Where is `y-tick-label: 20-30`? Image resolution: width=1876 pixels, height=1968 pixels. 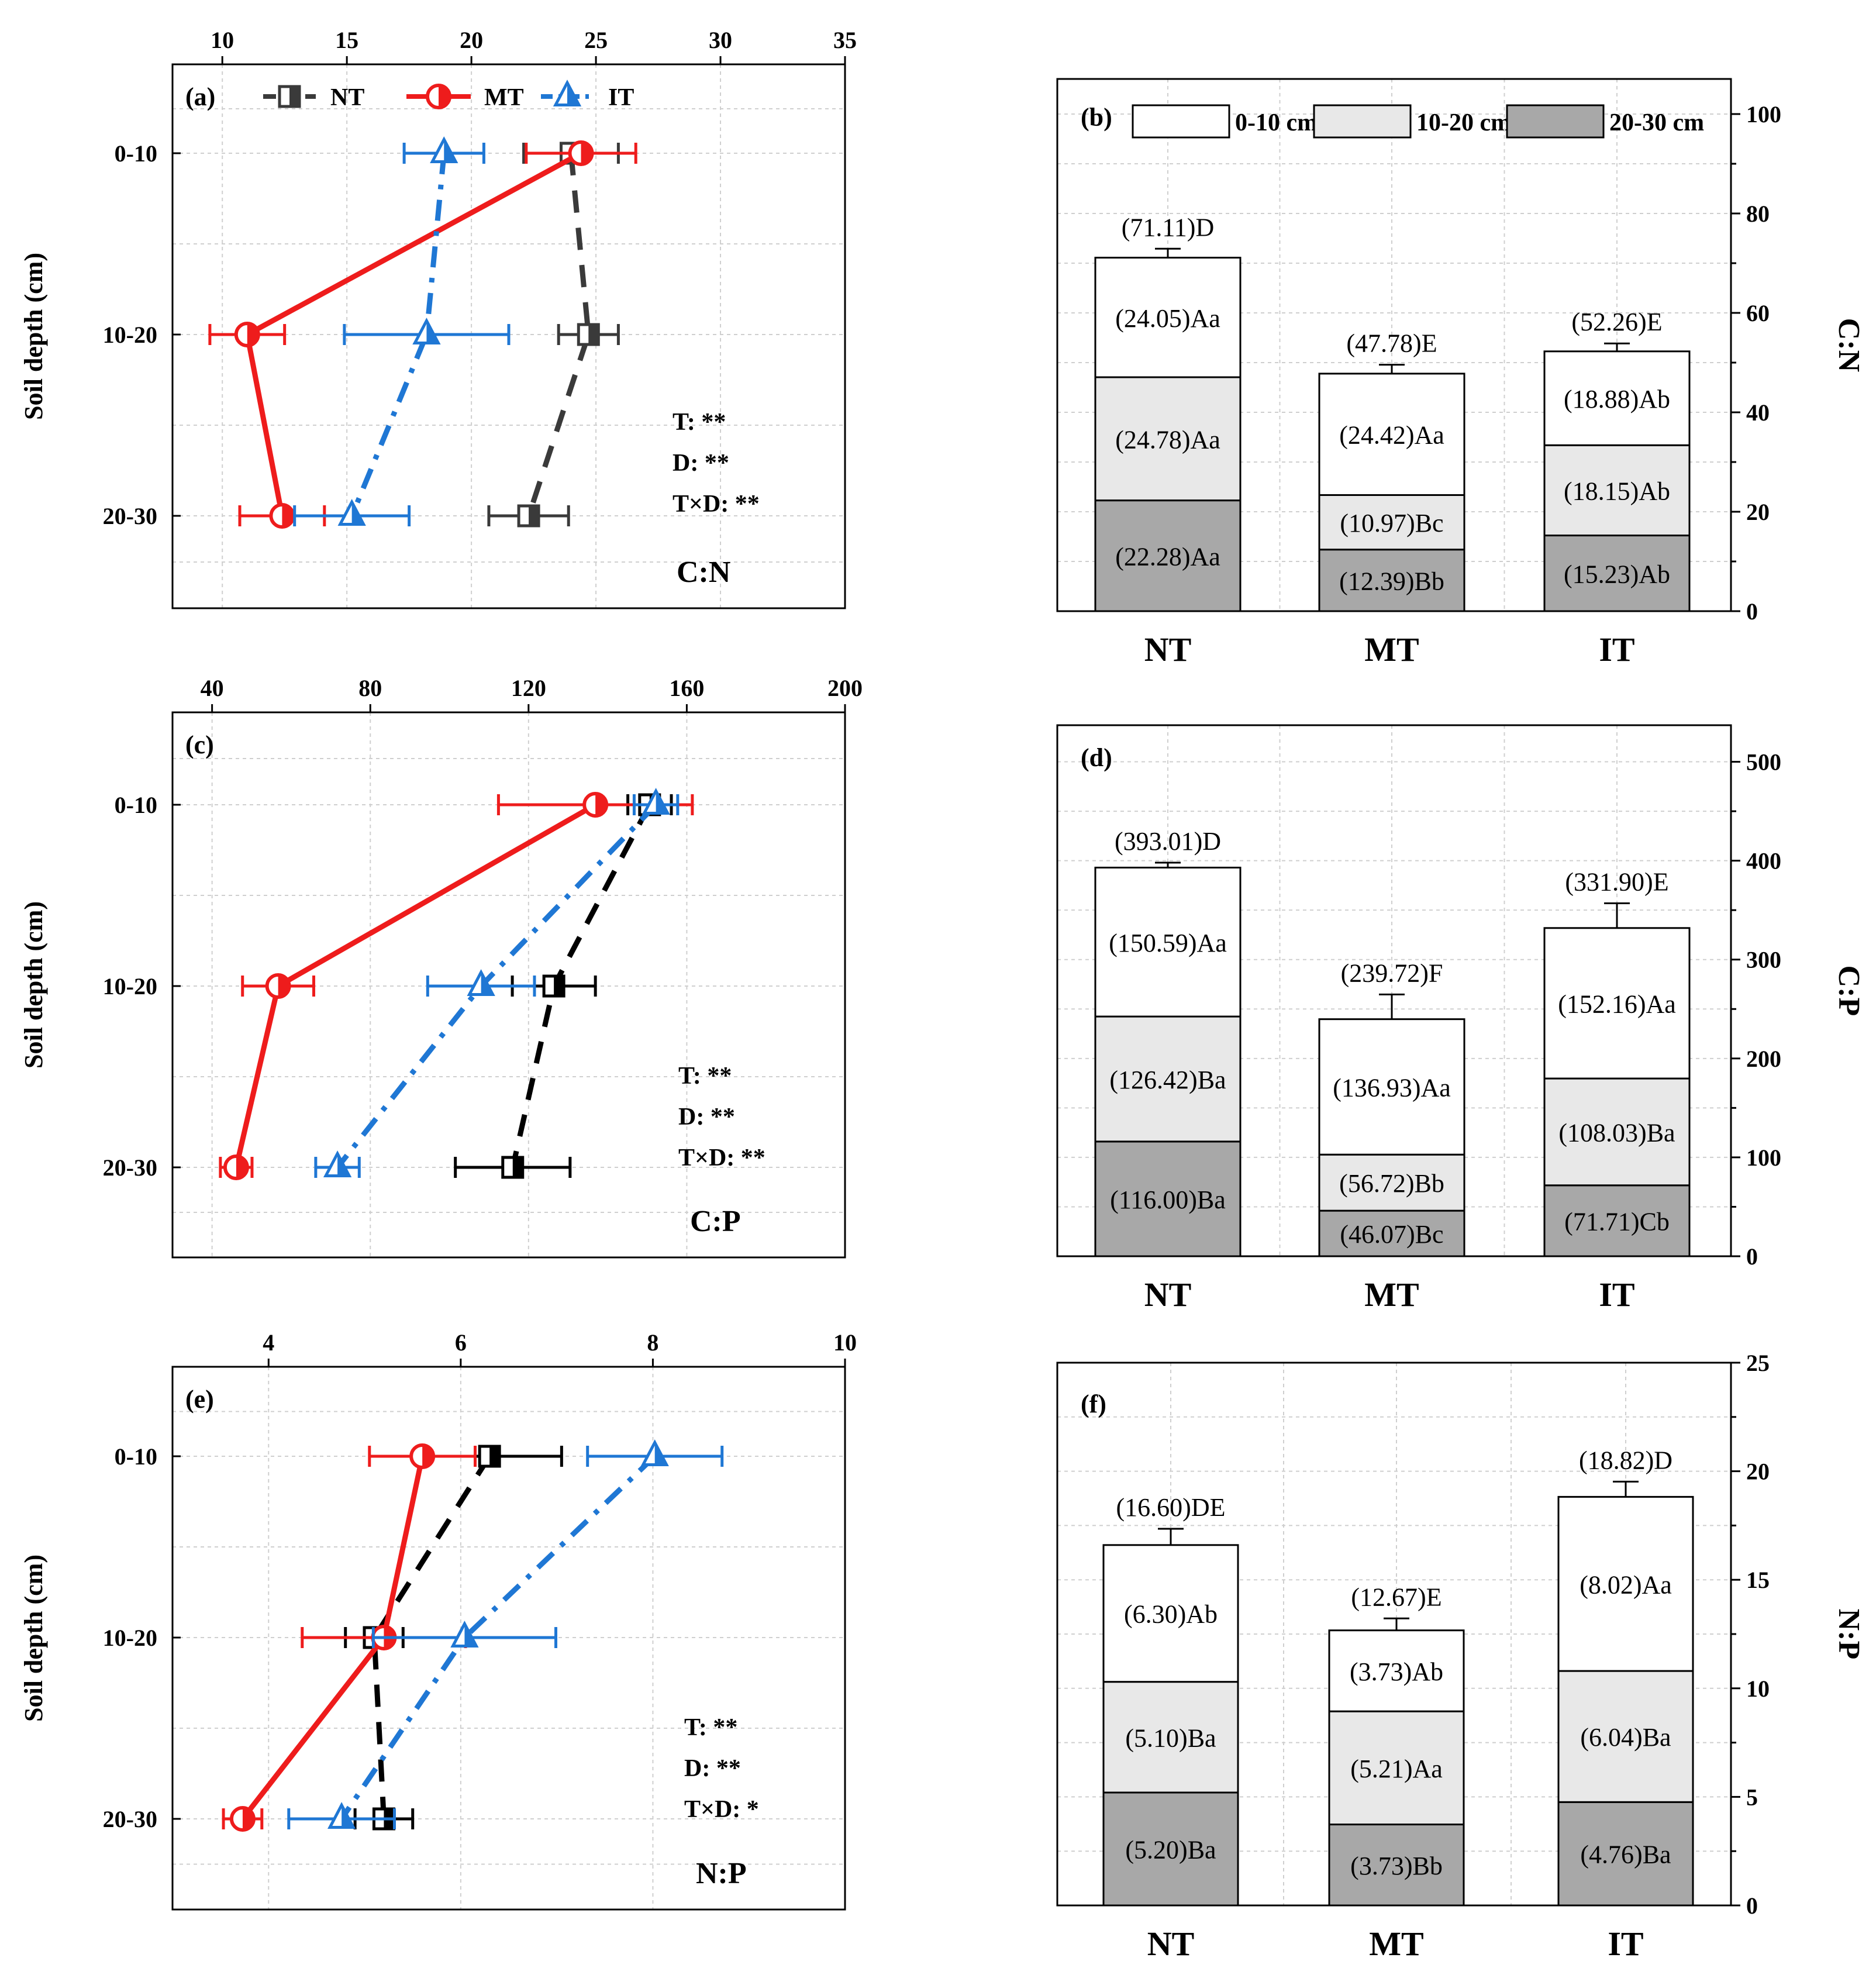 y-tick-label: 20-30 is located at coordinates (130, 1819).